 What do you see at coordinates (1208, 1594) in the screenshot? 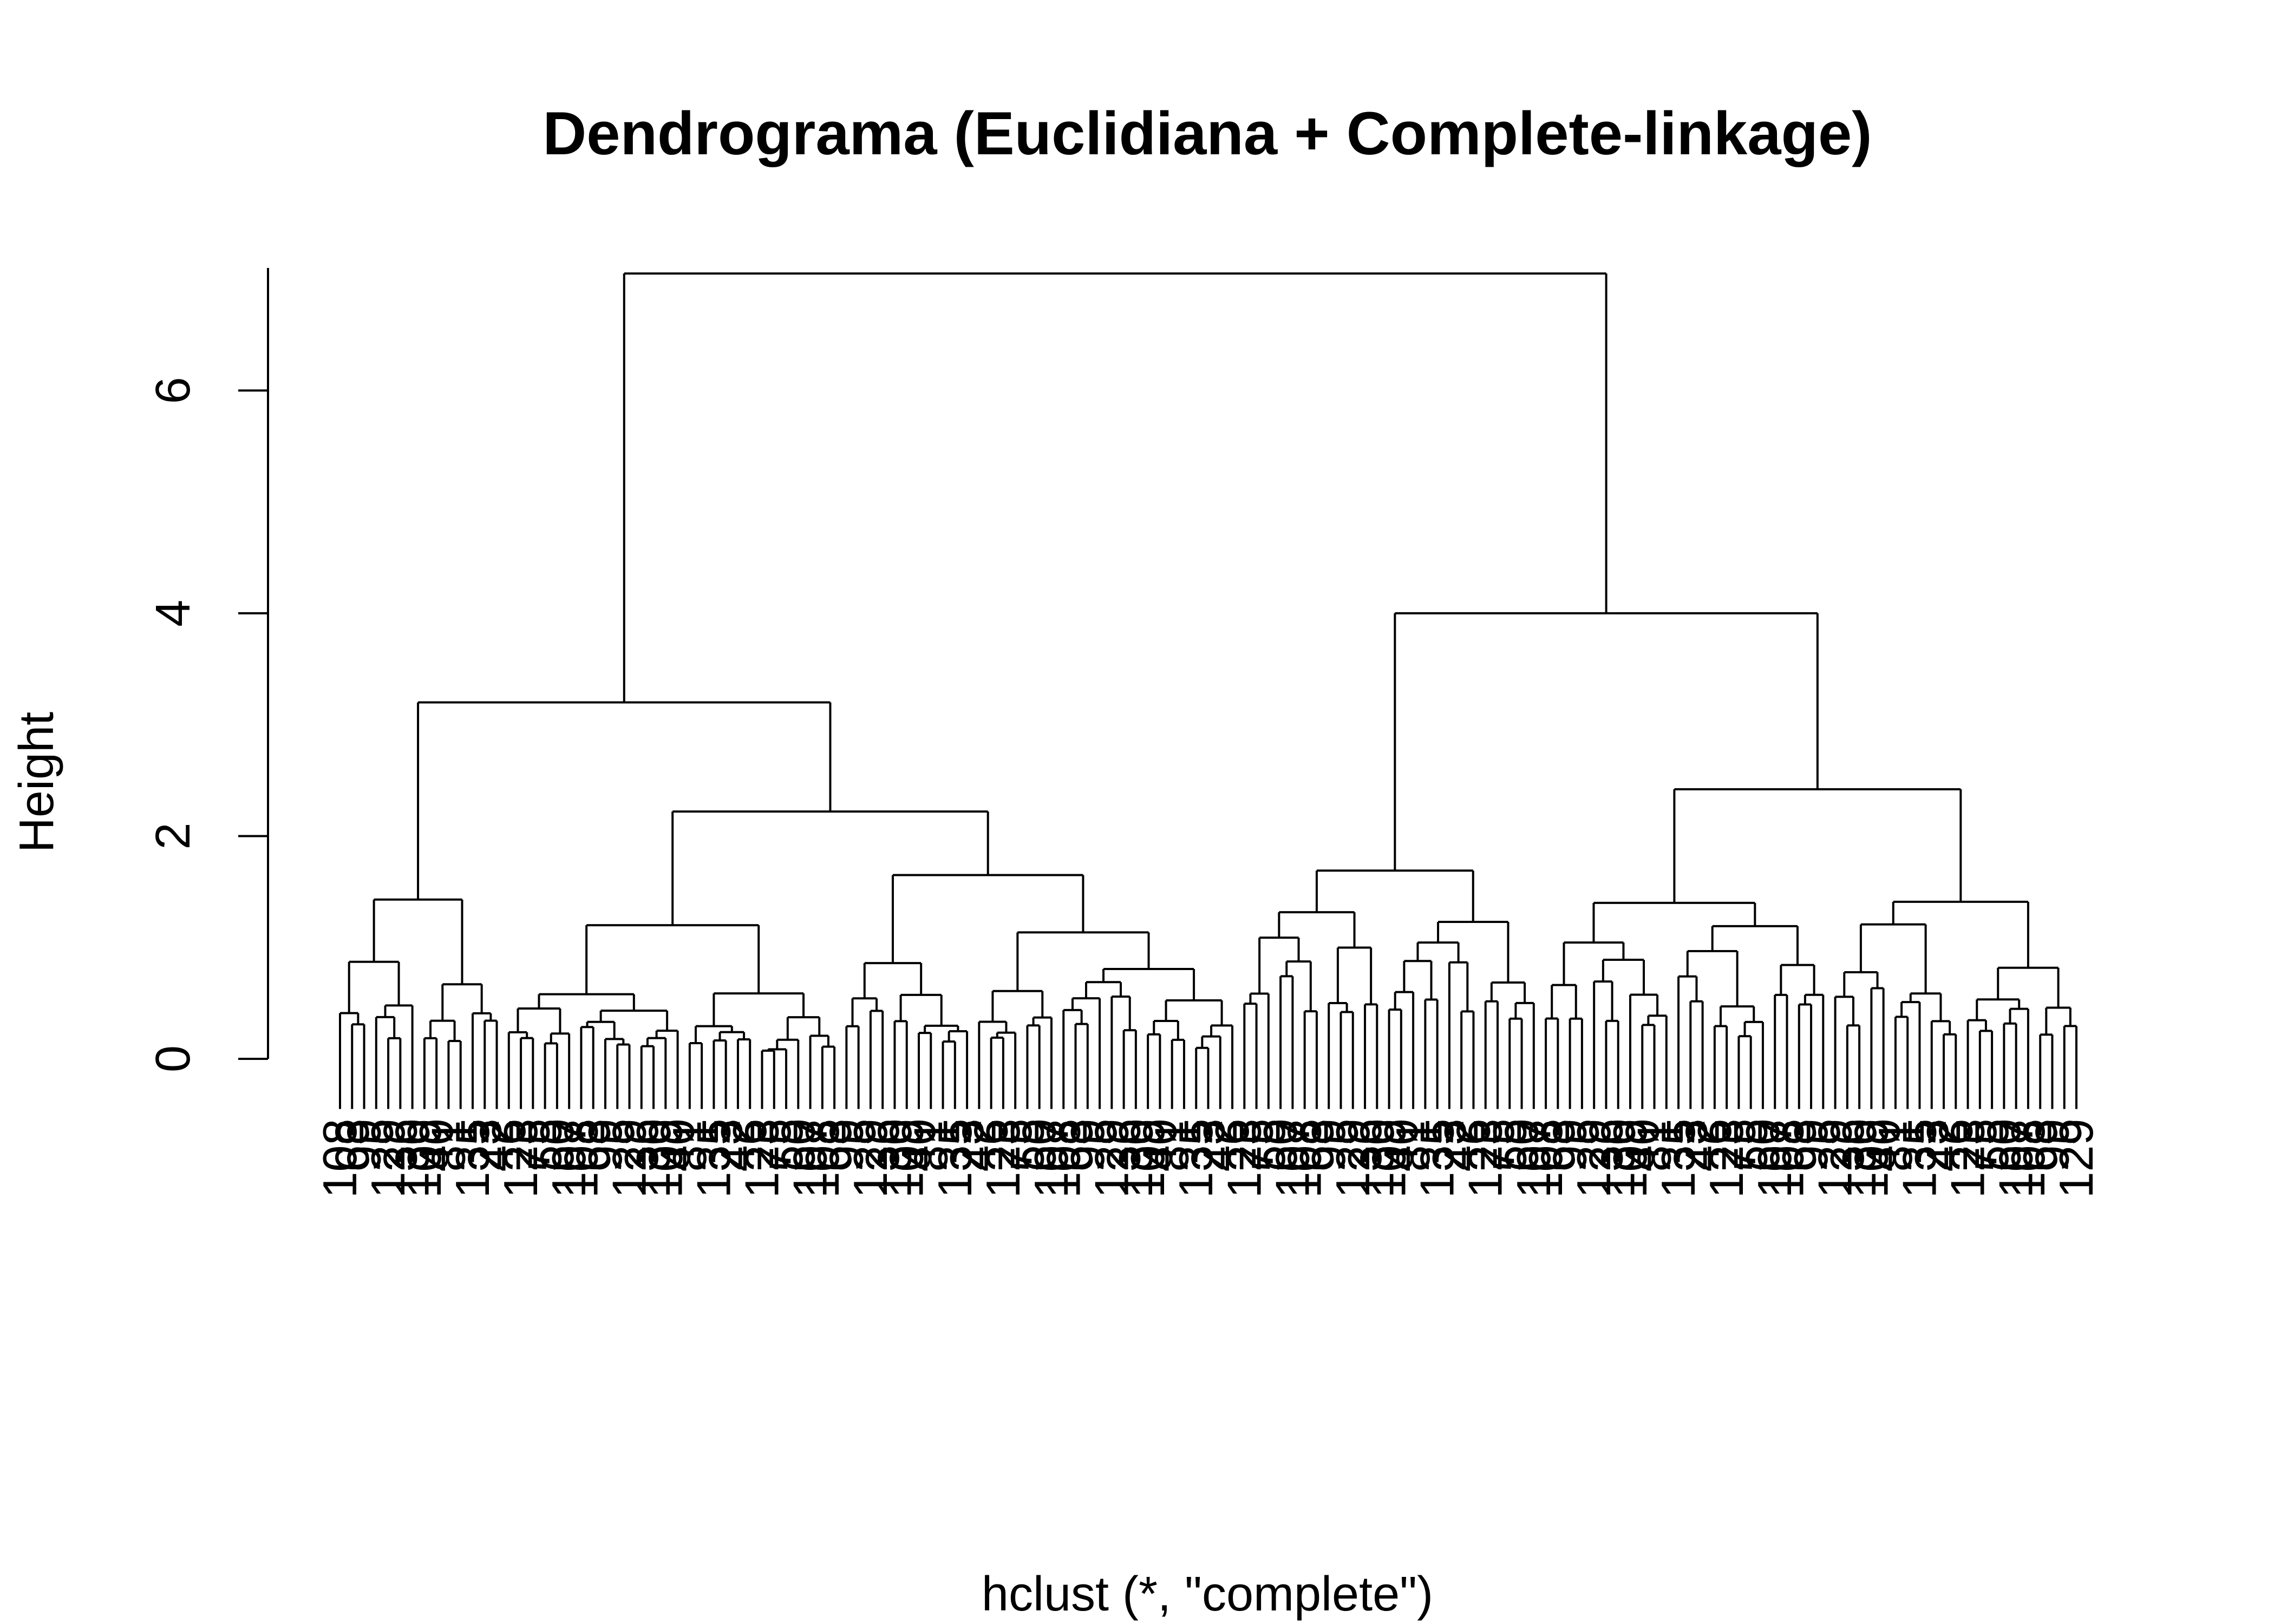
I see `x-axis-label: hclust (*, "complete")` at bounding box center [1208, 1594].